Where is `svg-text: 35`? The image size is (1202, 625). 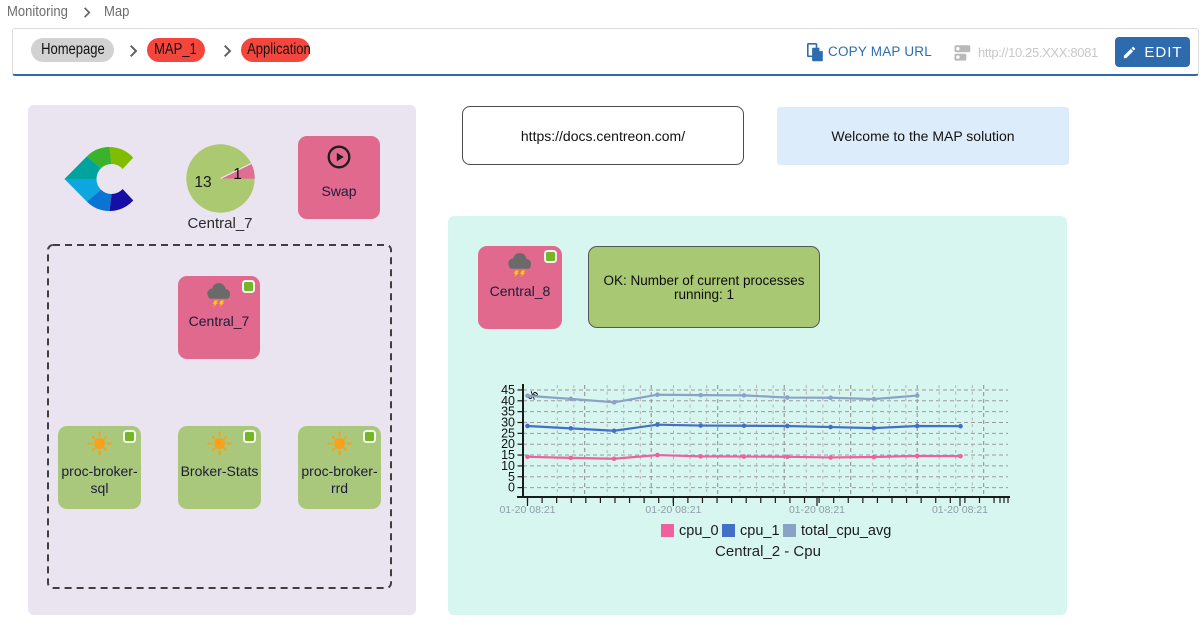
svg-text: 35 is located at coordinates (508, 412).